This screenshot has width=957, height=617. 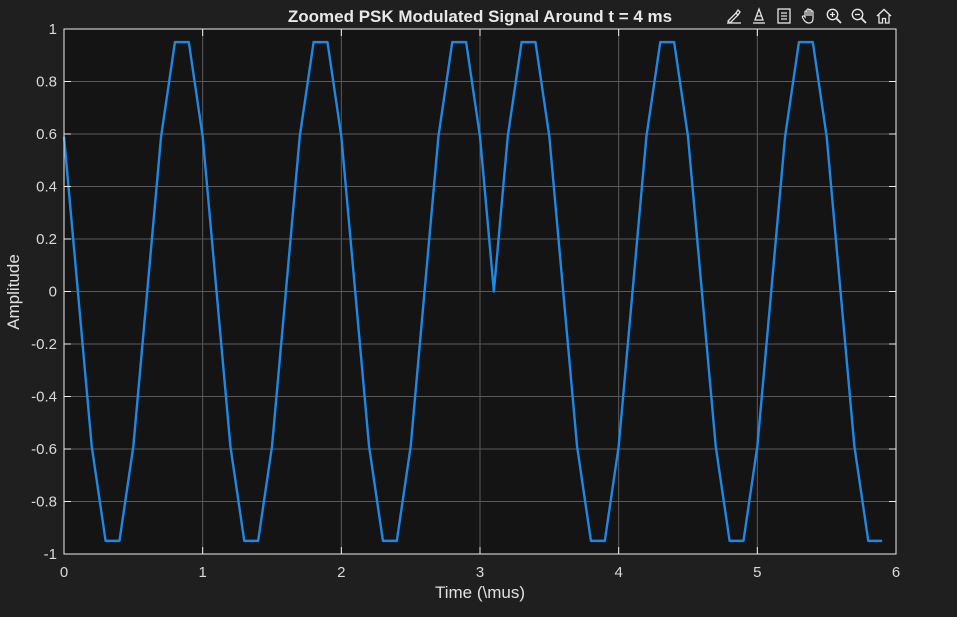 I want to click on zoom-out-button, so click(x=859, y=16).